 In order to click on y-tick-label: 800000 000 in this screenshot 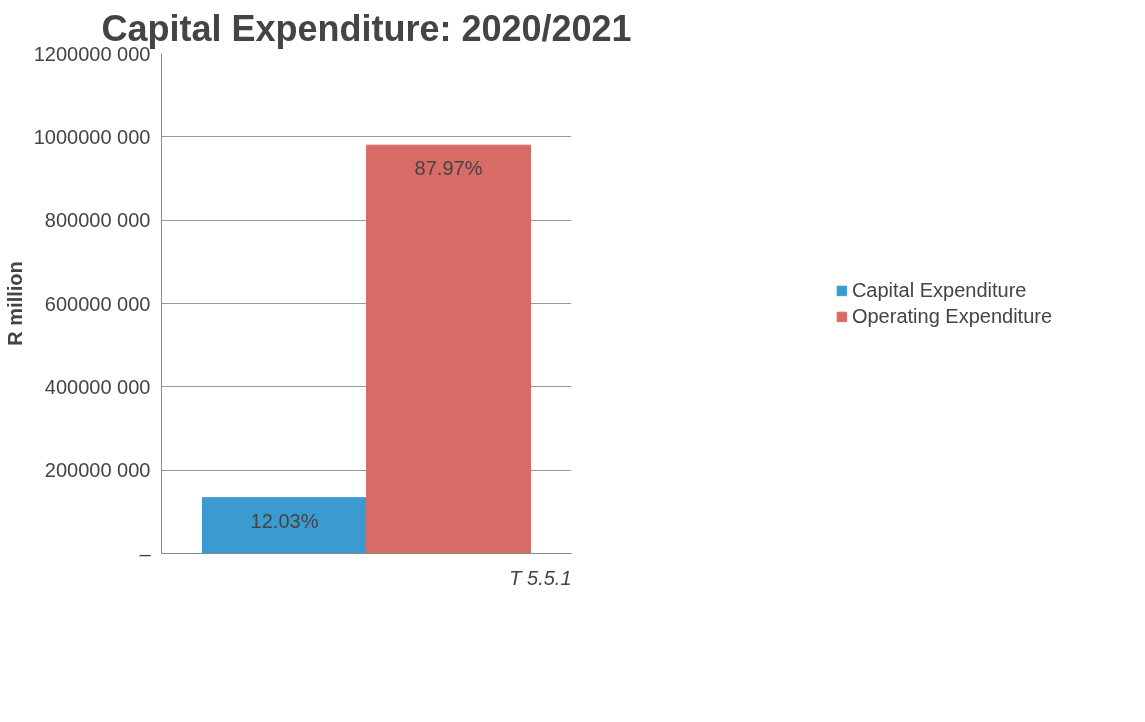, I will do `click(97, 220)`.